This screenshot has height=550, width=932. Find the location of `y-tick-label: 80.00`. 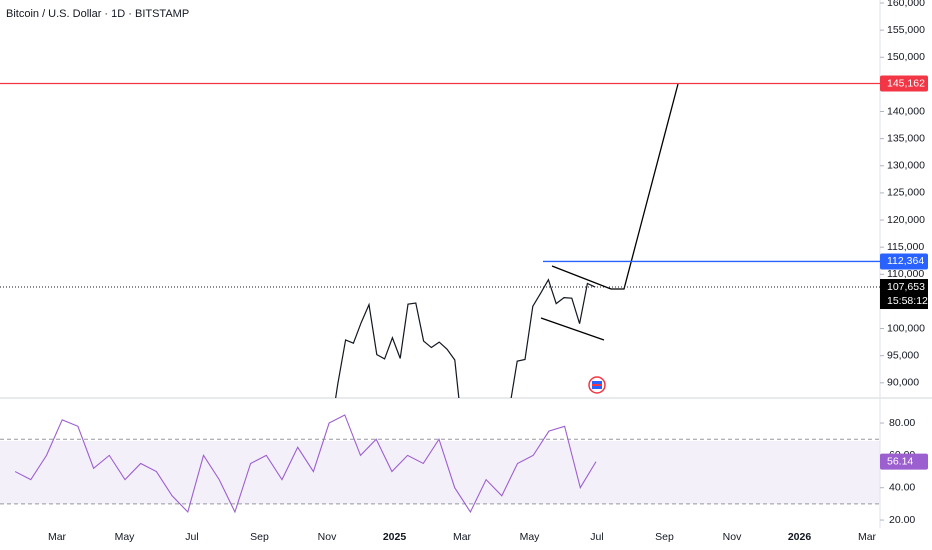

y-tick-label: 80.00 is located at coordinates (902, 423).